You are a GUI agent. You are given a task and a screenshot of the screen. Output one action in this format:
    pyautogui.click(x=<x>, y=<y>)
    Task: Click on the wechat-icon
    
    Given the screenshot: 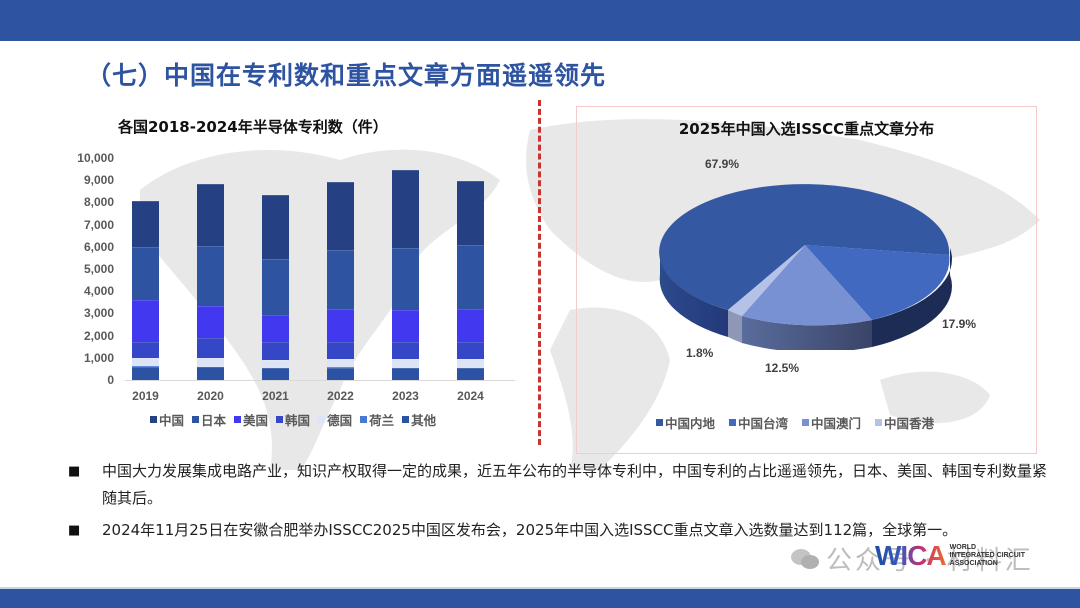 What is the action you would take?
    pyautogui.click(x=805, y=558)
    